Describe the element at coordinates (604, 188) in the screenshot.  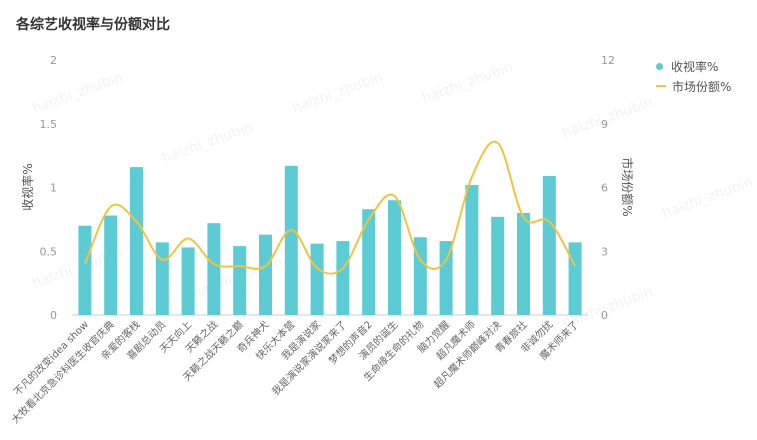
I see `y2-tick-label: 6` at that location.